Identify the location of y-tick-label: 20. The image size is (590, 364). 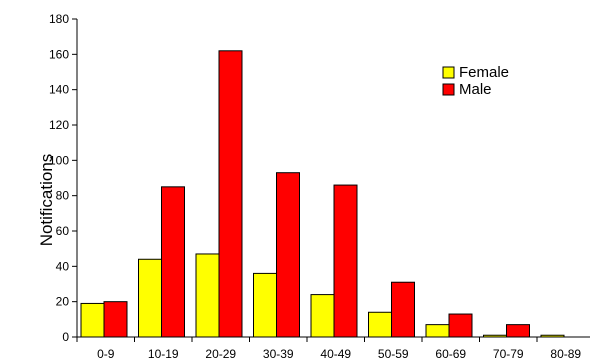
(63, 302).